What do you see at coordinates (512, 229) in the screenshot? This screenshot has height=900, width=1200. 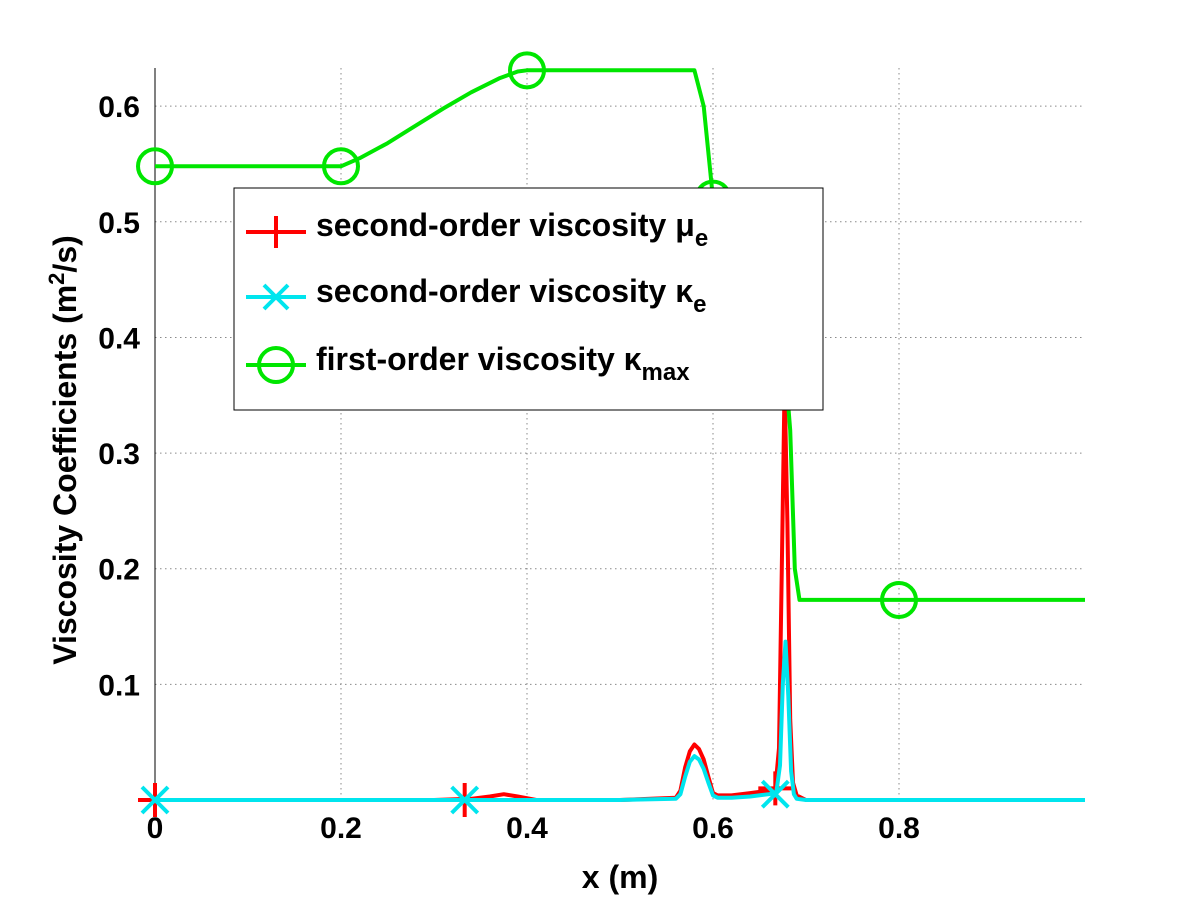 I see `legend-label: second-order viscosity μe` at bounding box center [512, 229].